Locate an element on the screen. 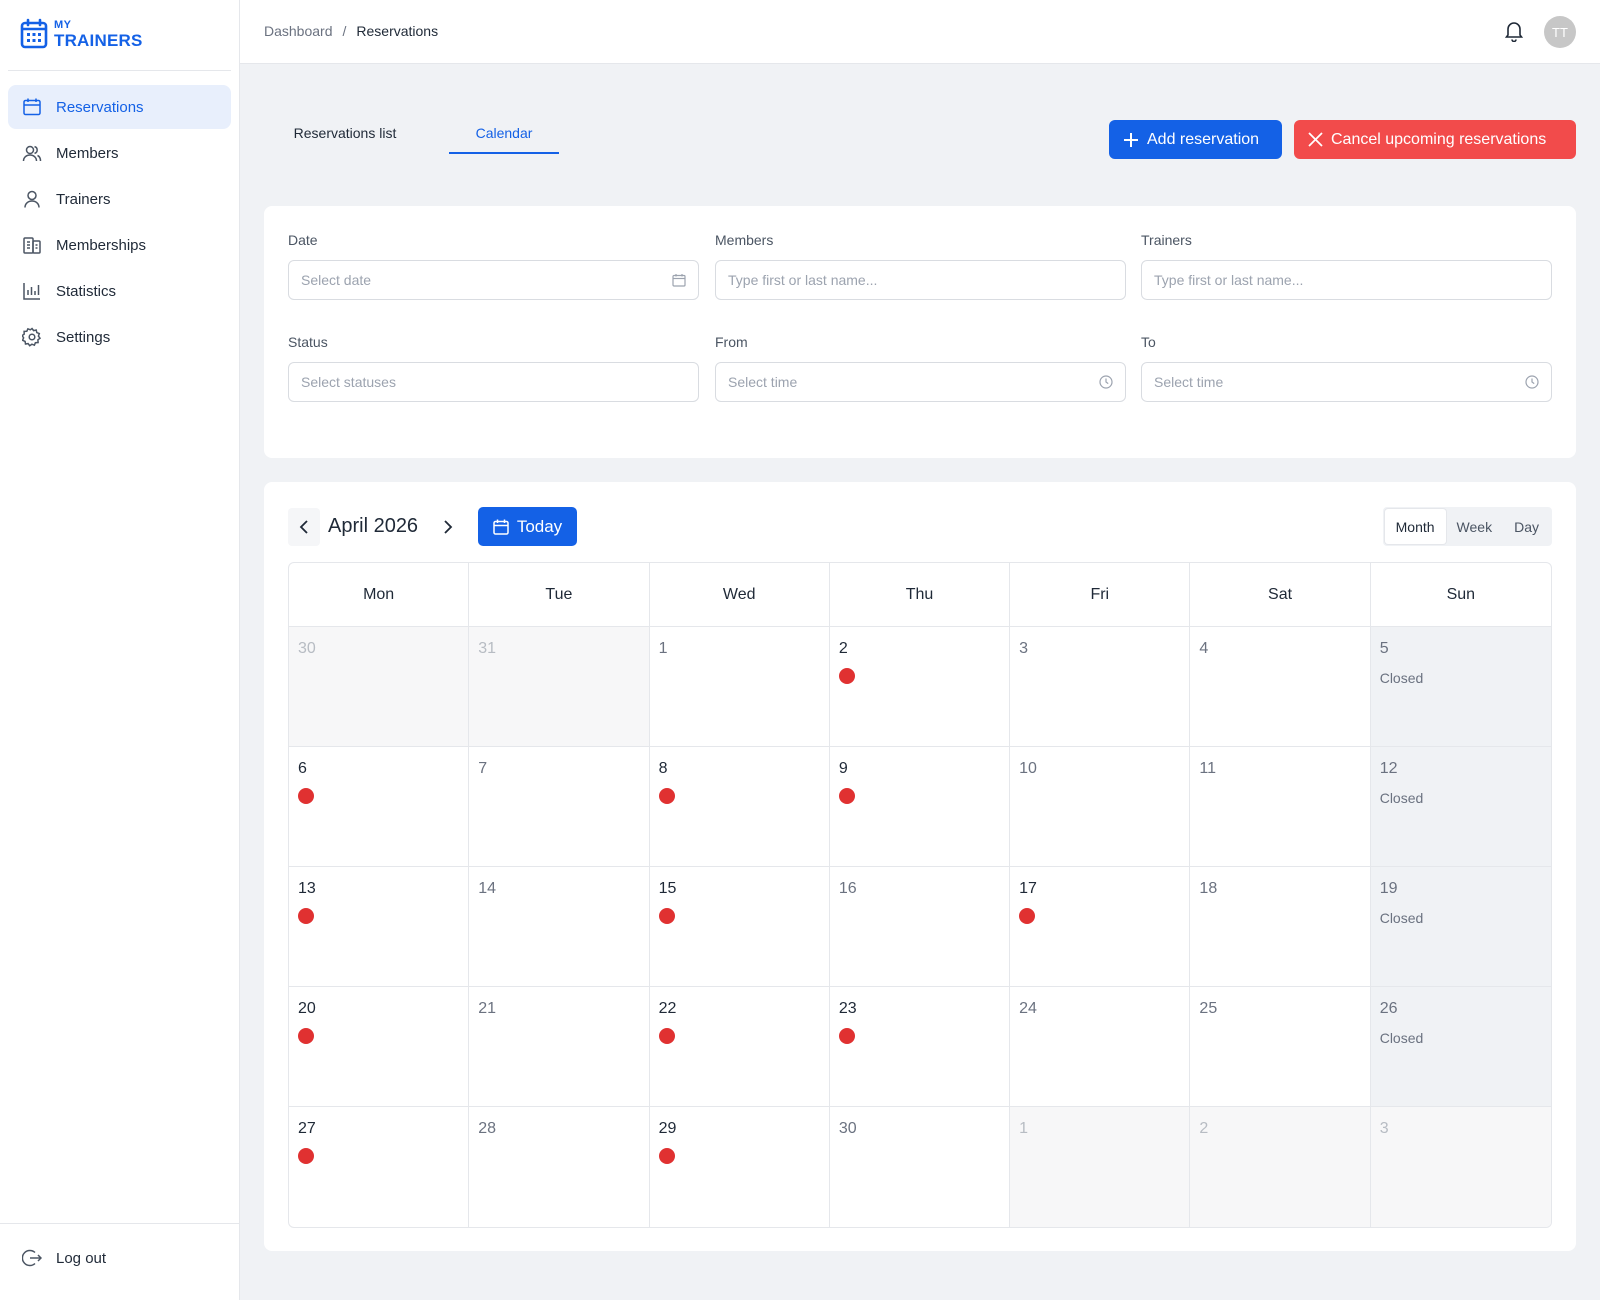 This screenshot has height=1300, width=1600. to-label: To is located at coordinates (1148, 342).